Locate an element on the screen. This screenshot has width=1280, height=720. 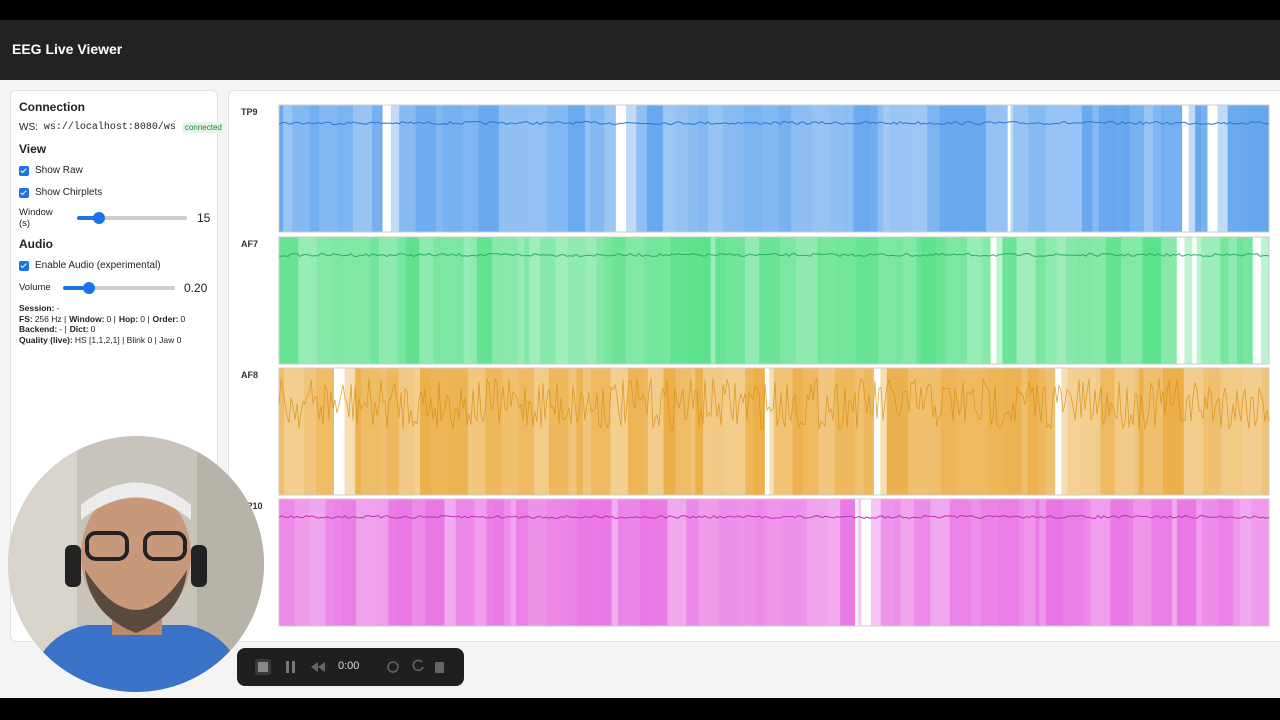
restart-icon is located at coordinates (418, 665).